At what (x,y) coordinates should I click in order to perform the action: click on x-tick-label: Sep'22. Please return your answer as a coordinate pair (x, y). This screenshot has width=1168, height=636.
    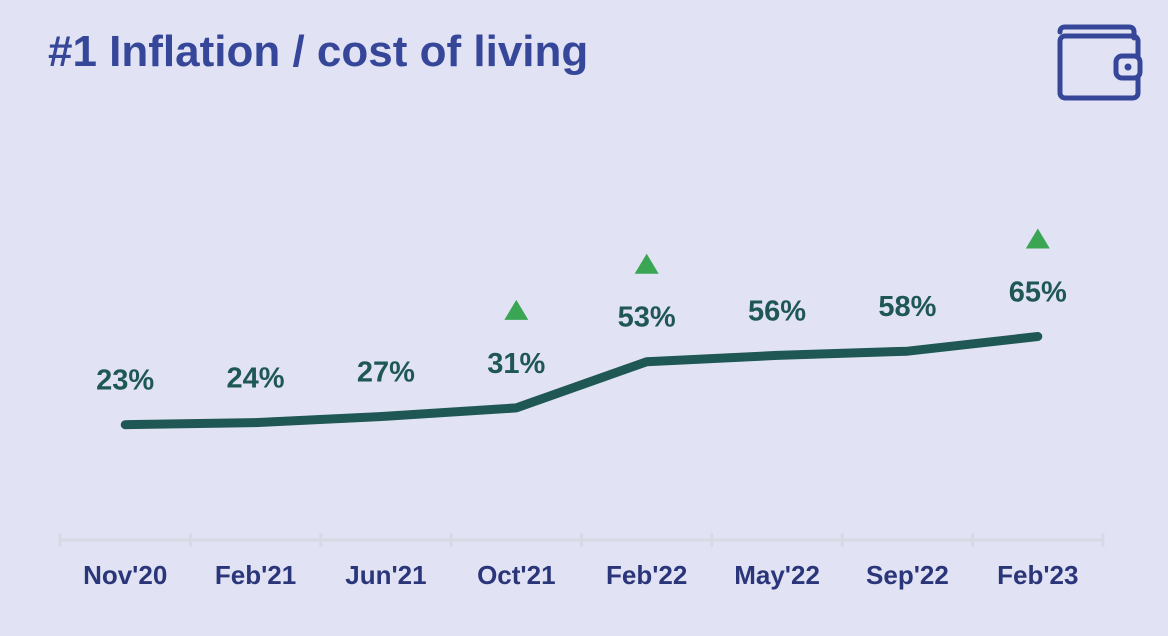
    Looking at the image, I should click on (907, 575).